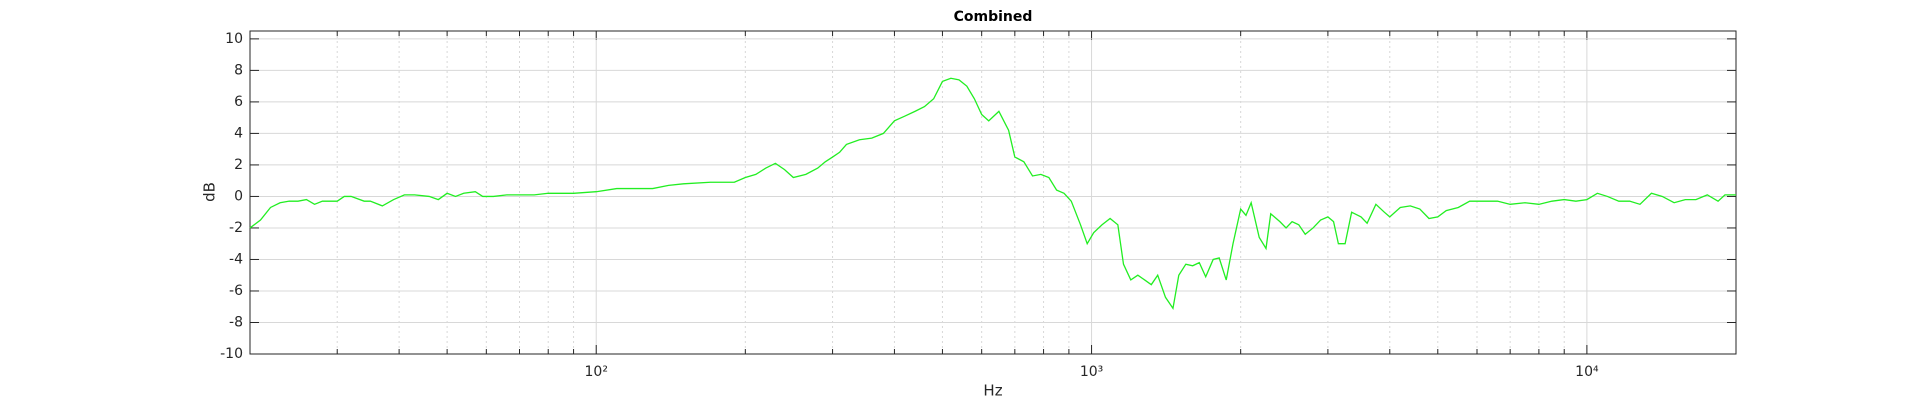  I want to click on x-axis-label: Hz, so click(992, 391).